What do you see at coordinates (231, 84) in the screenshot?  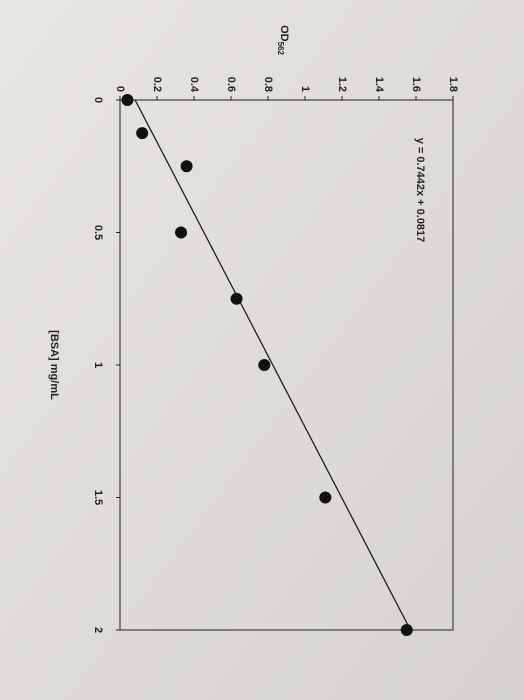 I see `y-tick-label: 0.6` at bounding box center [231, 84].